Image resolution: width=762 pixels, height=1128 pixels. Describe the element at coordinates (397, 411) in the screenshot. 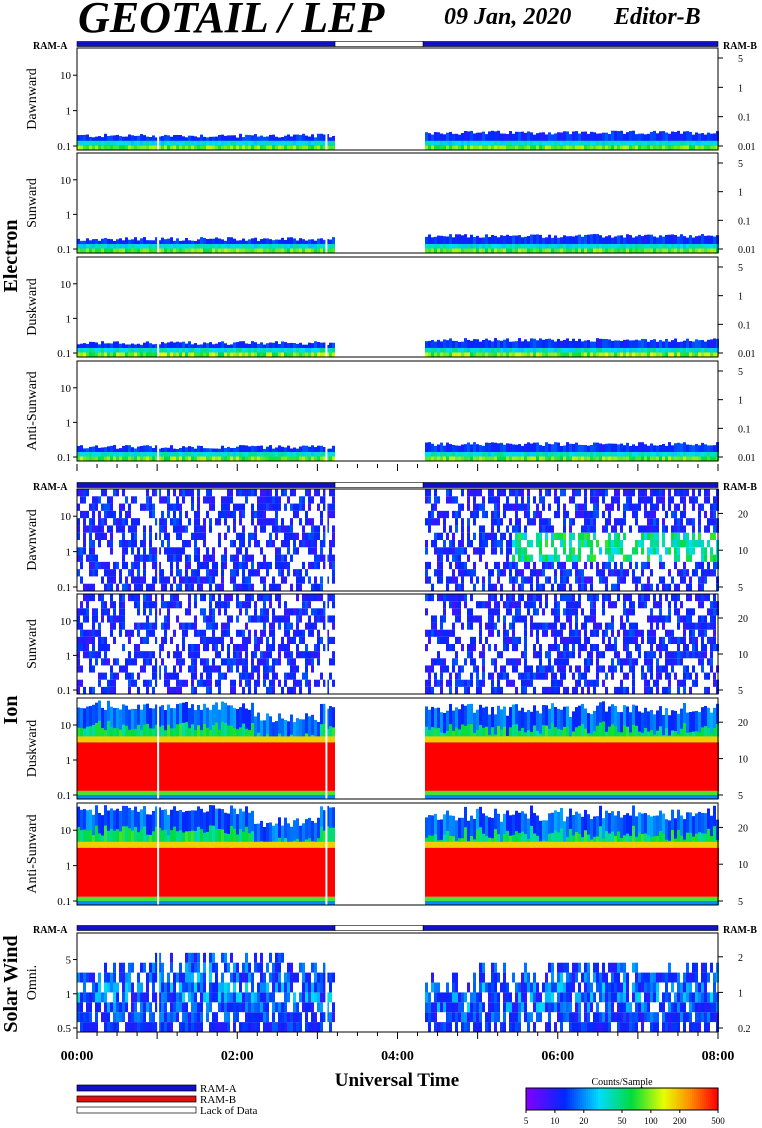

I see `panel-frame` at that location.